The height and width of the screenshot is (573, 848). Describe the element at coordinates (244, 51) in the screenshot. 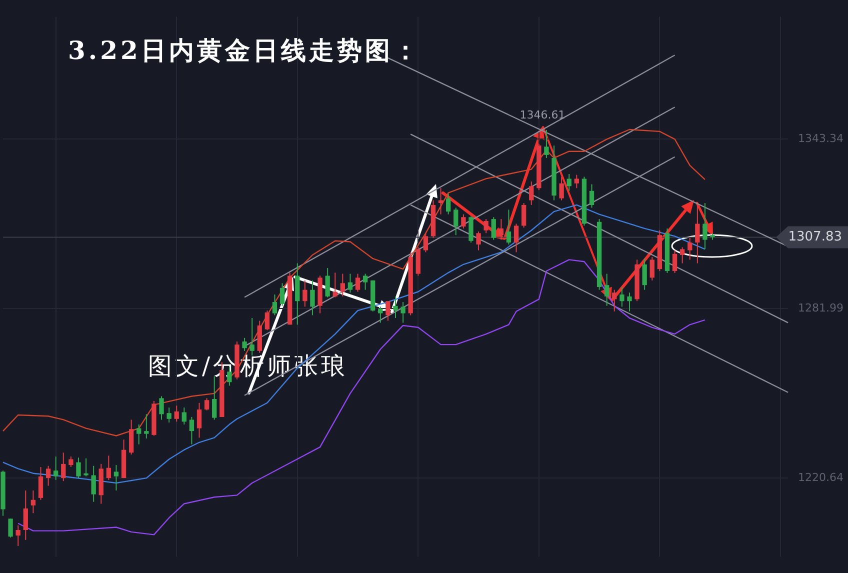

I see `text: 3.22日内黄金日线走势图：` at that location.